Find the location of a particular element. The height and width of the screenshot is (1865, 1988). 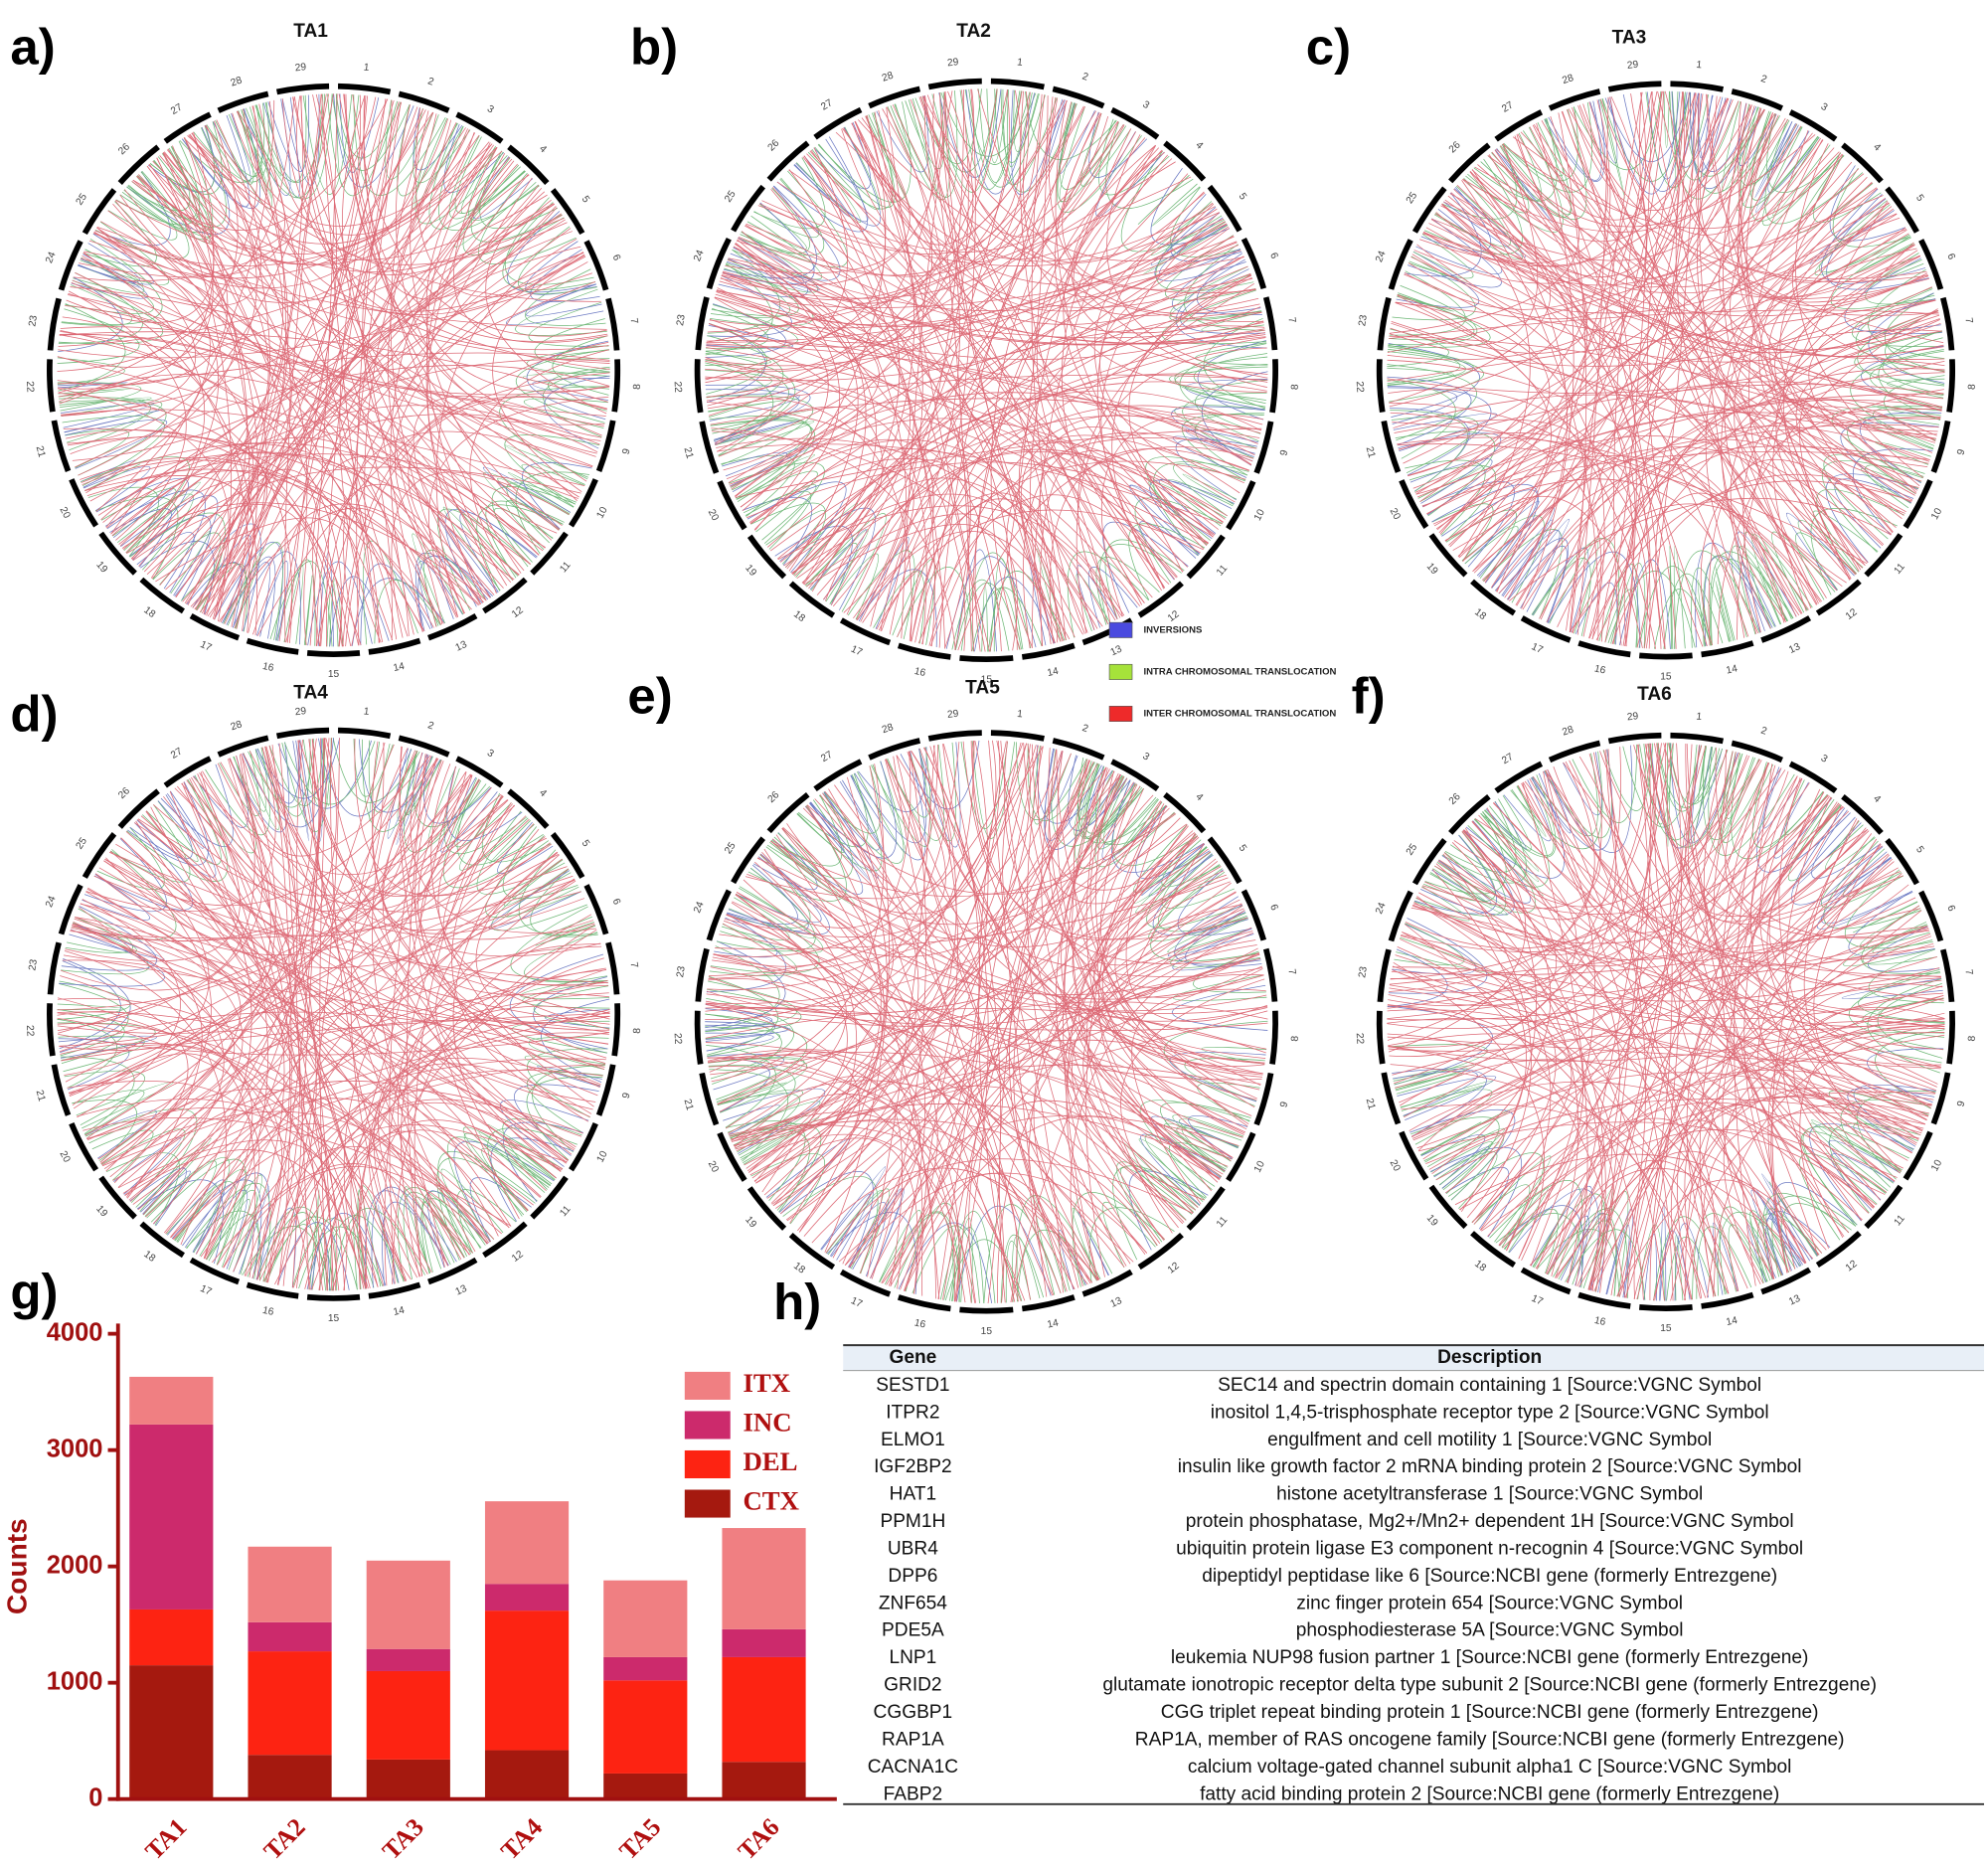

x-tick-label: TA4 is located at coordinates (521, 1838).